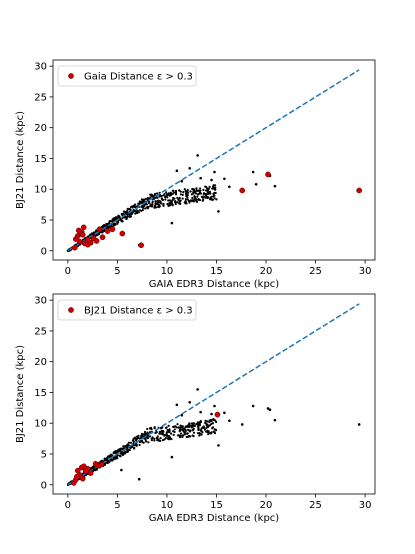 This screenshot has height=554, width=415. Describe the element at coordinates (20, 394) in the screenshot. I see `y-axis-label: BJ21 Distance (kpc)` at that location.